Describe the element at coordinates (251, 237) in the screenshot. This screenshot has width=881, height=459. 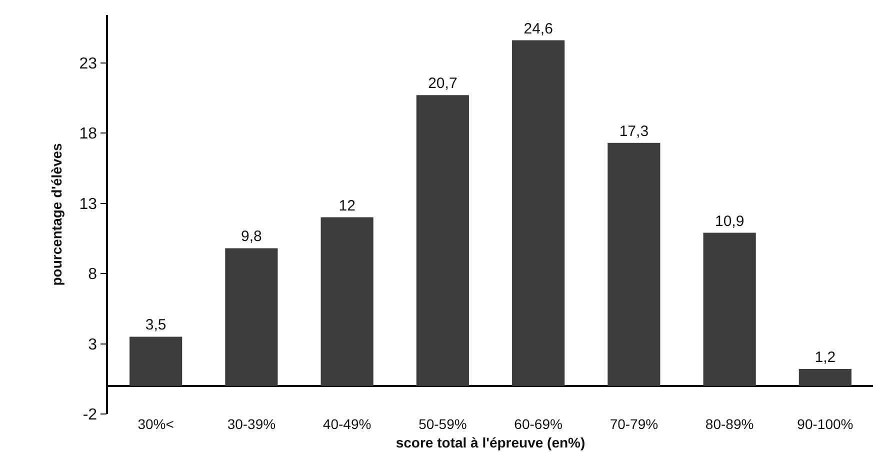
I see `data-label: 9,8` at that location.